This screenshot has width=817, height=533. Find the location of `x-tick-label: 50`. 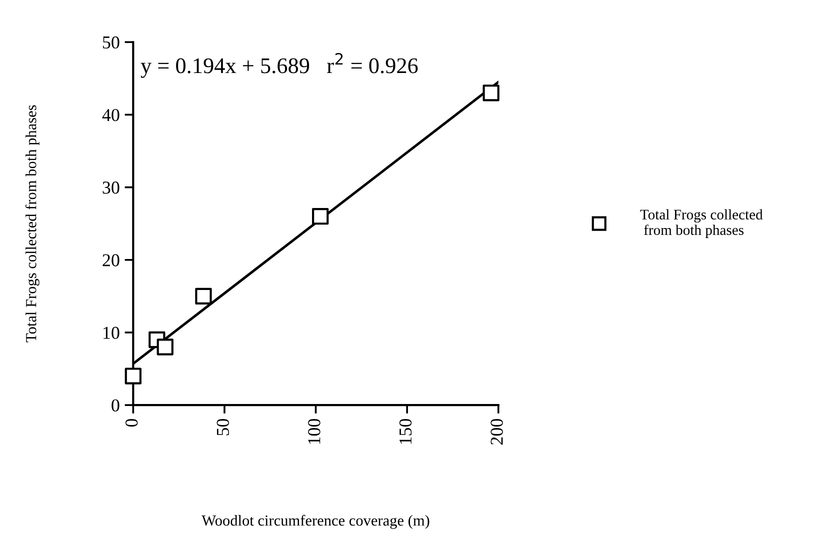

x-tick-label: 50 is located at coordinates (222, 427).